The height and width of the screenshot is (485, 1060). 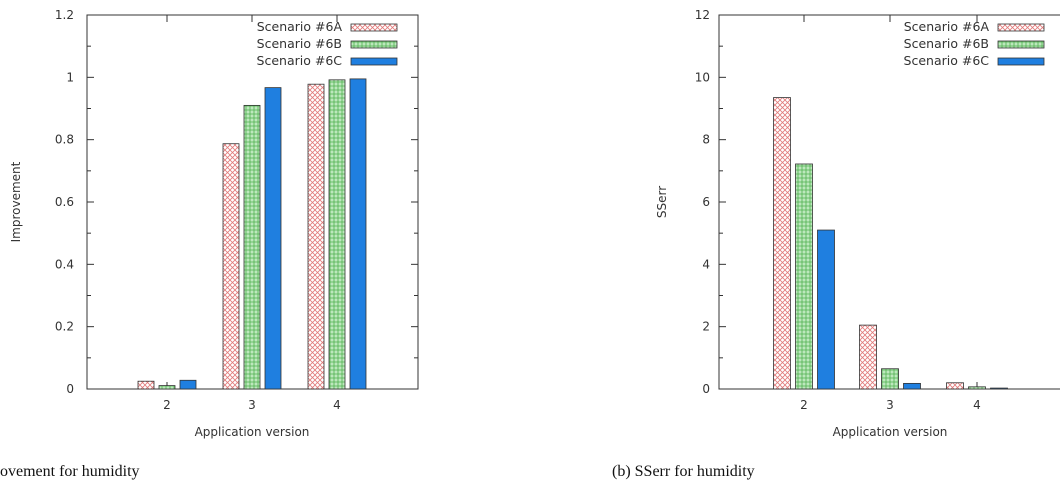 I want to click on y-tick-label: 0.8, so click(x=64, y=140).